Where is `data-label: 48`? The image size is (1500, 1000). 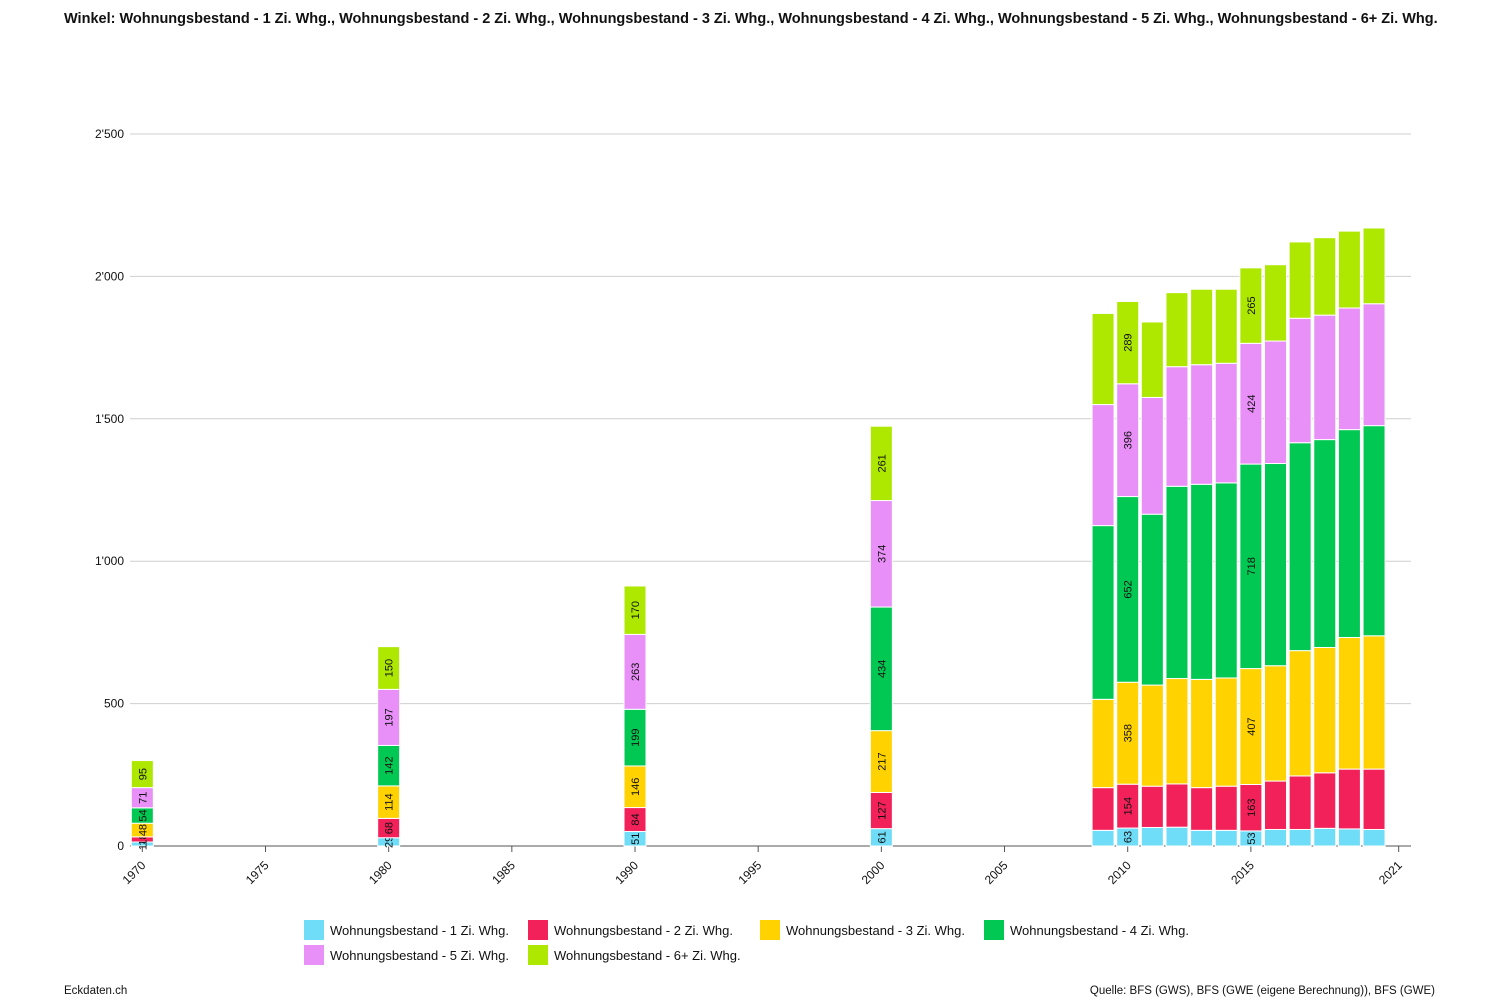 data-label: 48 is located at coordinates (143, 830).